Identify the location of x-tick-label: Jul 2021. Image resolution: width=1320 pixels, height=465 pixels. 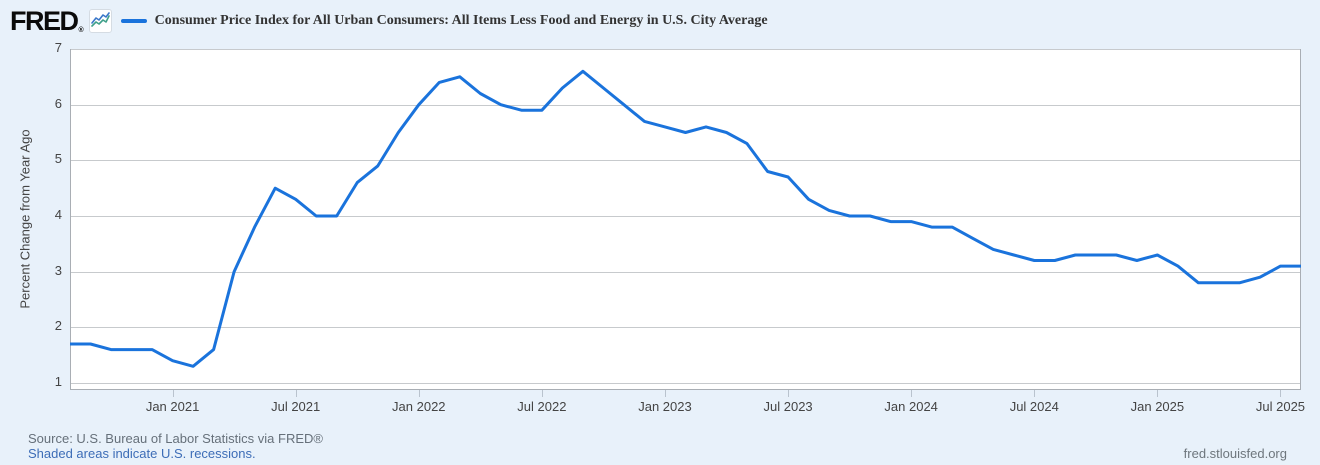
(296, 406).